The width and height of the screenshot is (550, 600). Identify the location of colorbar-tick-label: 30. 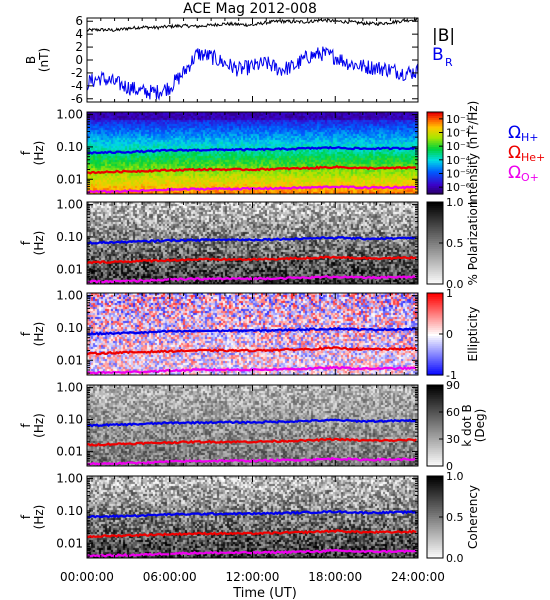
(453, 439).